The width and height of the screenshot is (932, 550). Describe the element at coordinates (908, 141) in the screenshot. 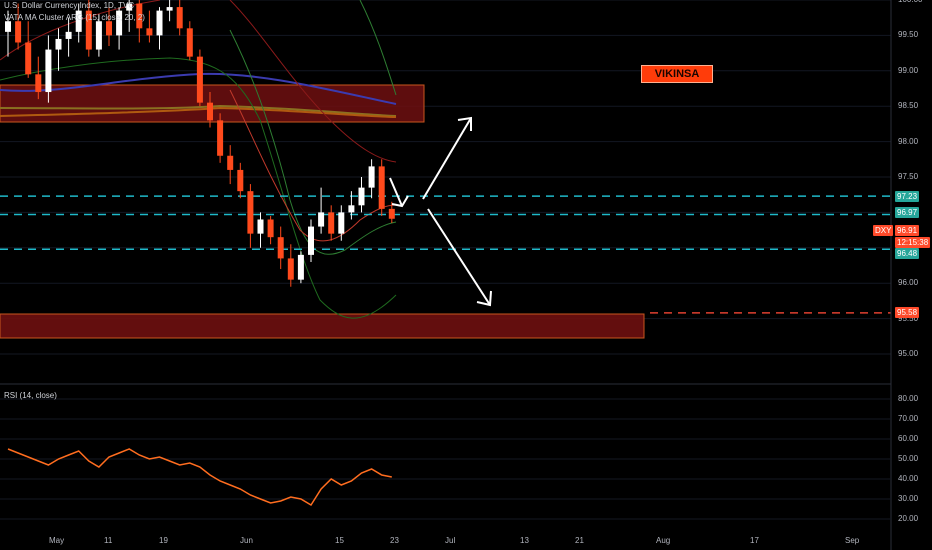

I see `price-tick: 98.00` at that location.